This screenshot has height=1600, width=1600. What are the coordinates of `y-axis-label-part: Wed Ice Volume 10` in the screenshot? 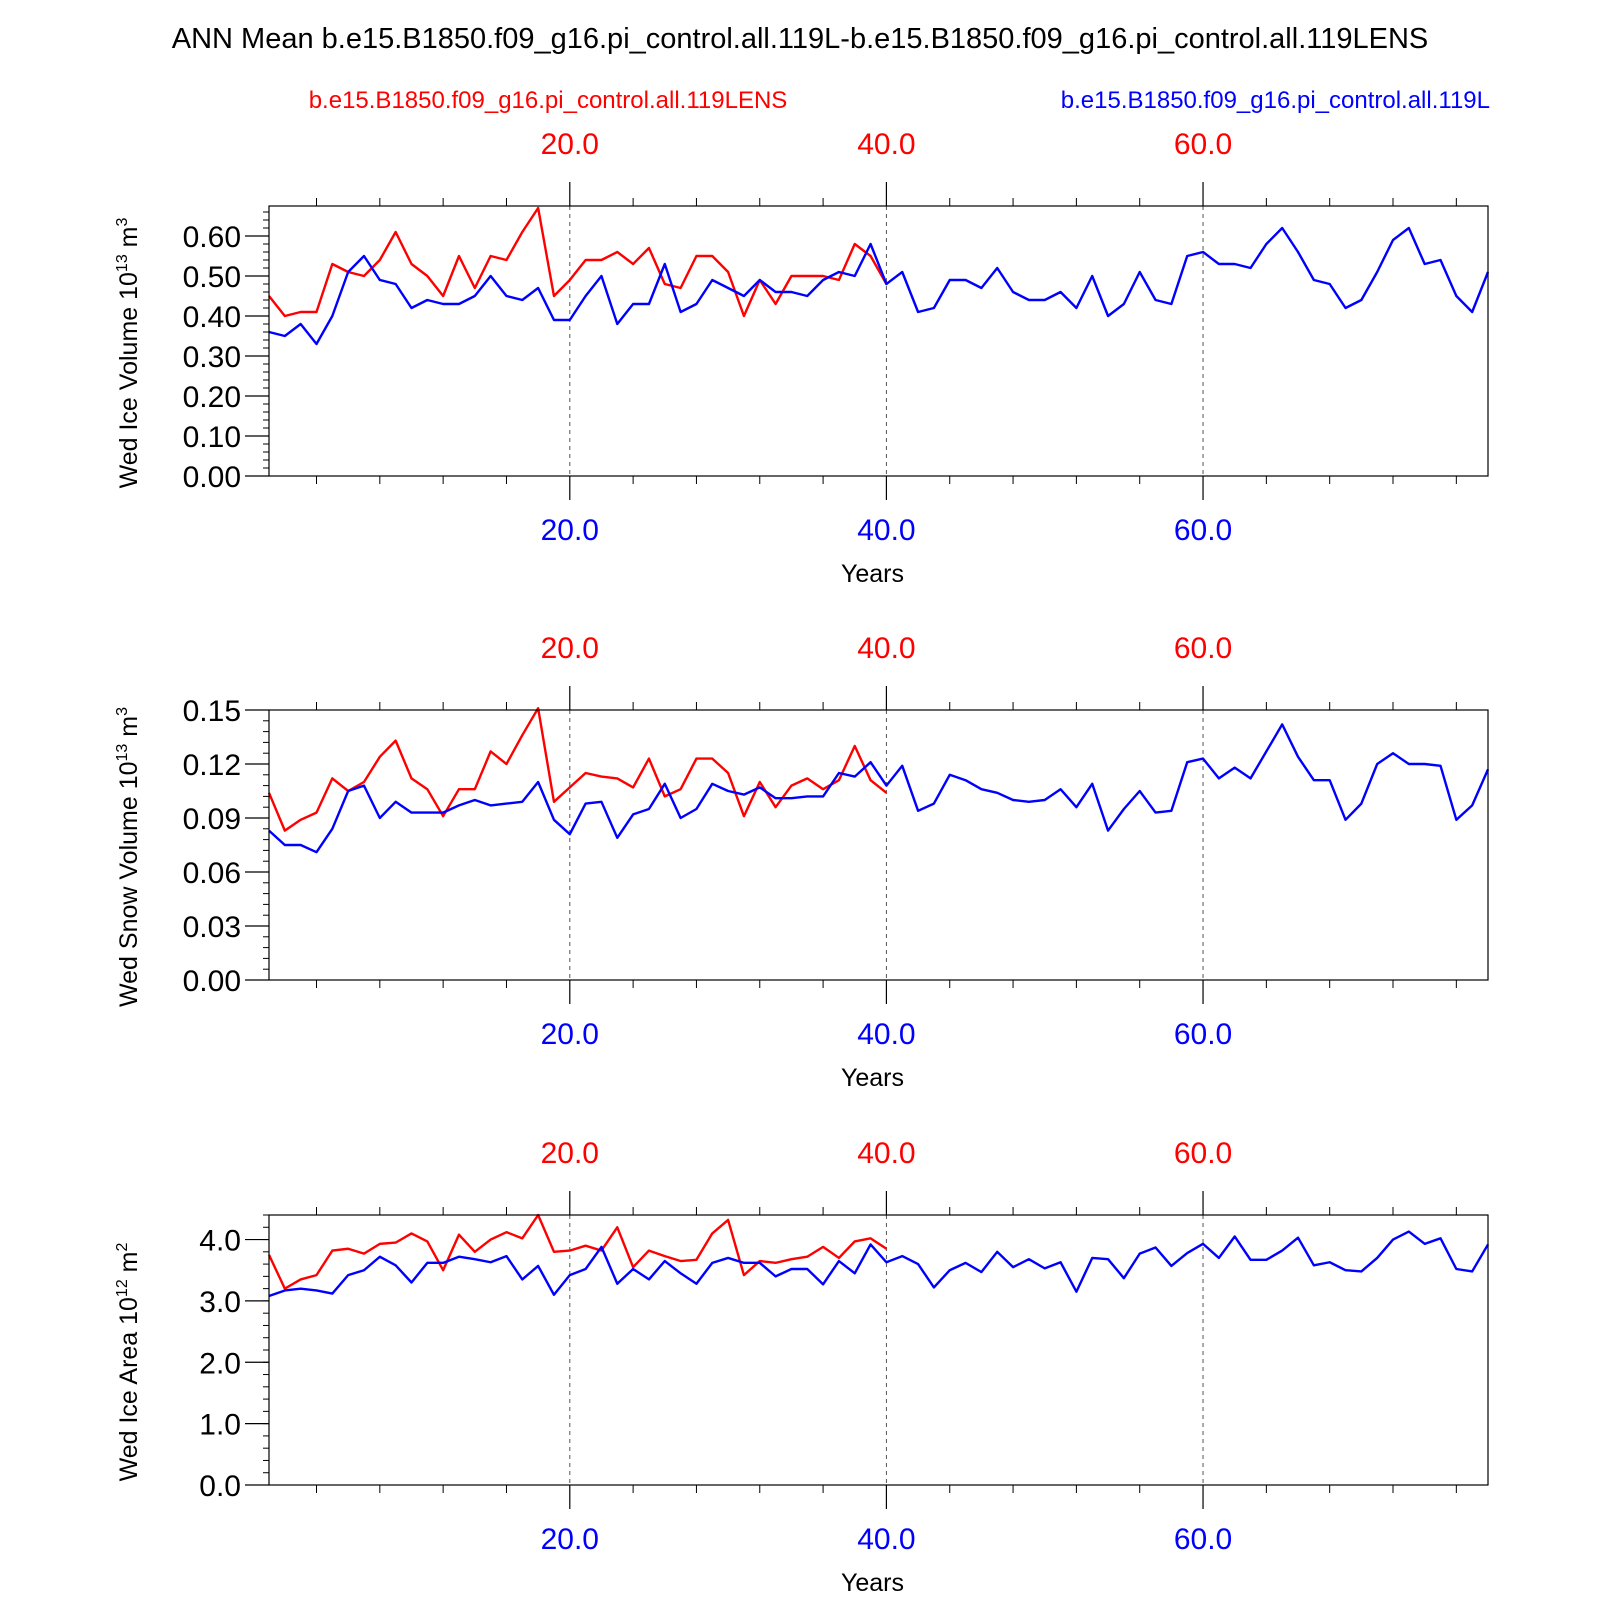 It's located at (129, 380).